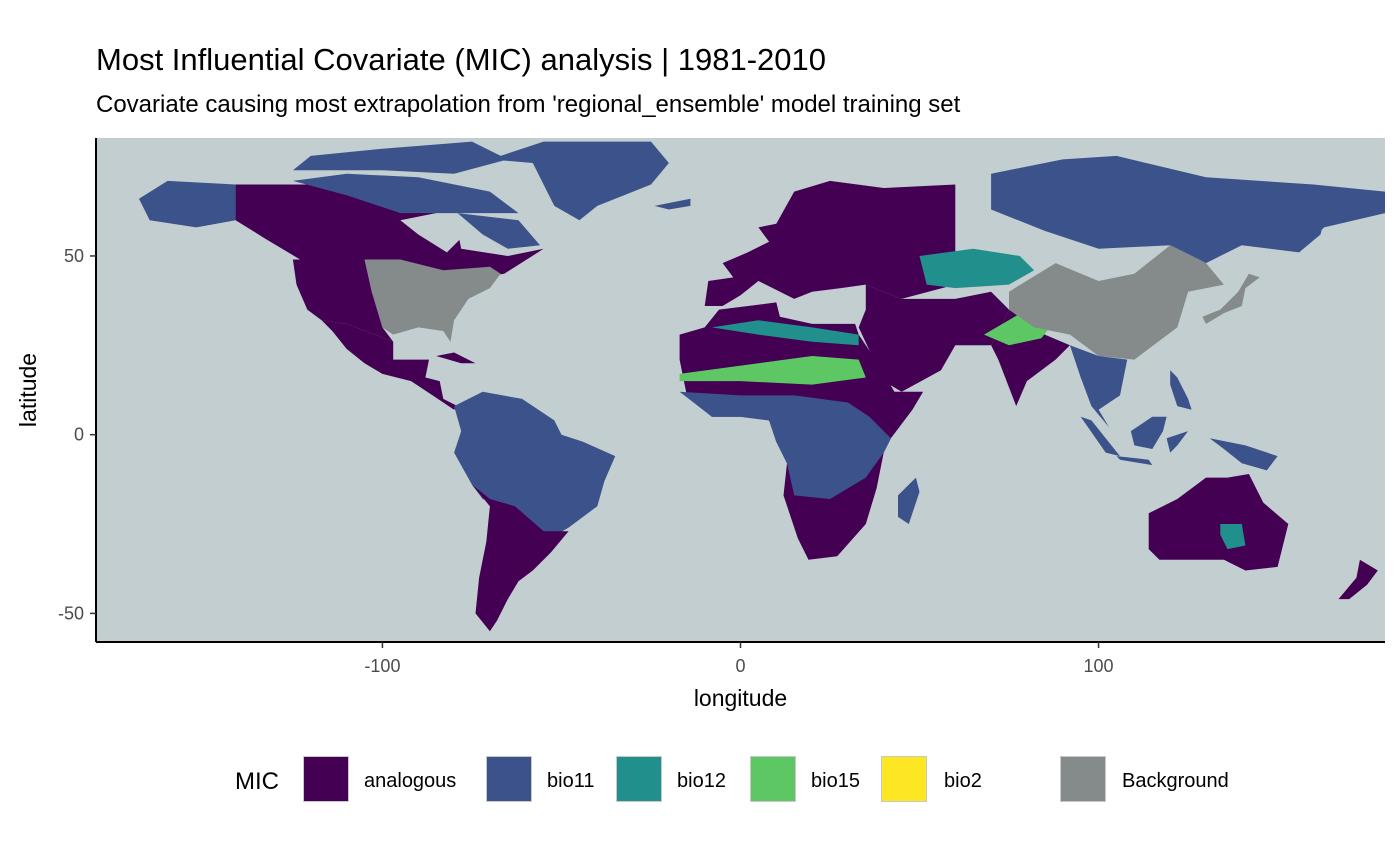 This screenshot has width=1400, height=865. I want to click on region-sulawesi, so click(1177, 442).